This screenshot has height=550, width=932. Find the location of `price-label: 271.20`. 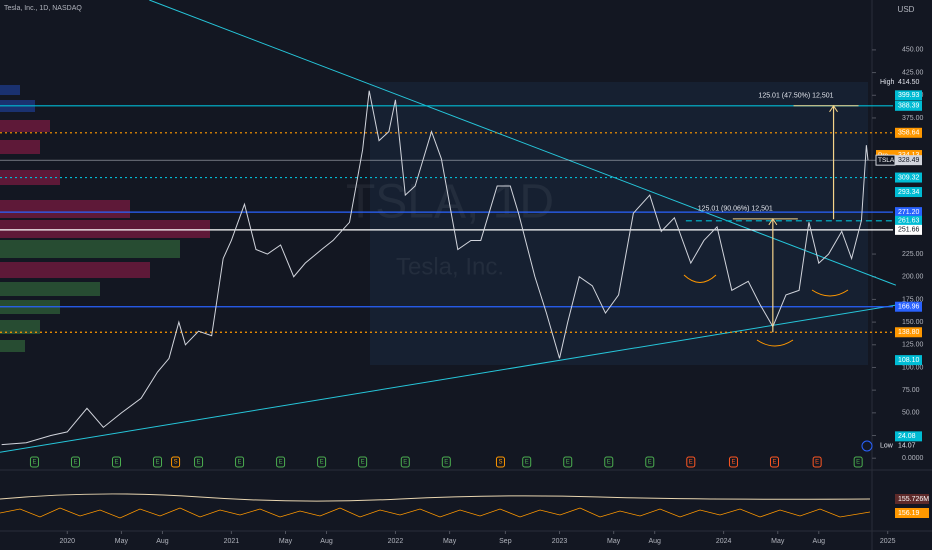

price-label: 271.20 is located at coordinates (909, 212).